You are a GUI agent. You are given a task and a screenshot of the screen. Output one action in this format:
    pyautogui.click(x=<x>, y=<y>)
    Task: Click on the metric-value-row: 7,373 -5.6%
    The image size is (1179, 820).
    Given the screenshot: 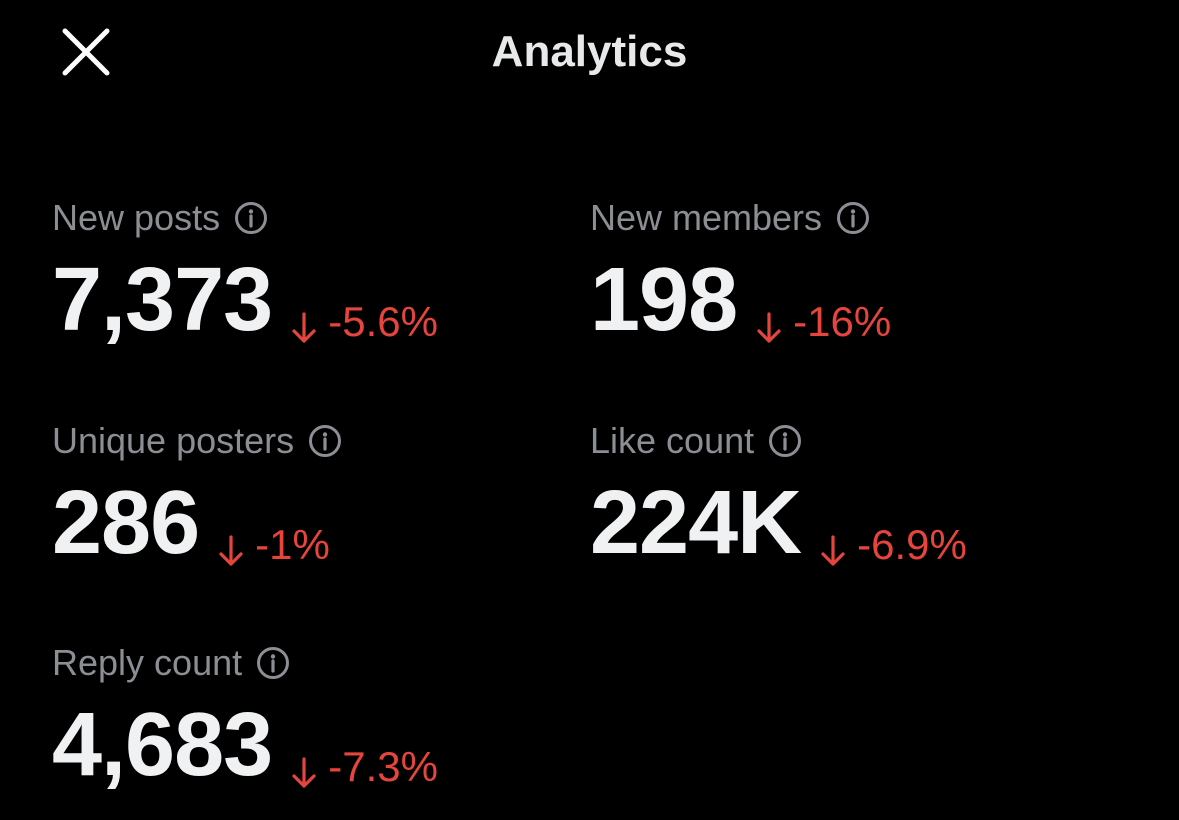 What is the action you would take?
    pyautogui.click(x=245, y=300)
    